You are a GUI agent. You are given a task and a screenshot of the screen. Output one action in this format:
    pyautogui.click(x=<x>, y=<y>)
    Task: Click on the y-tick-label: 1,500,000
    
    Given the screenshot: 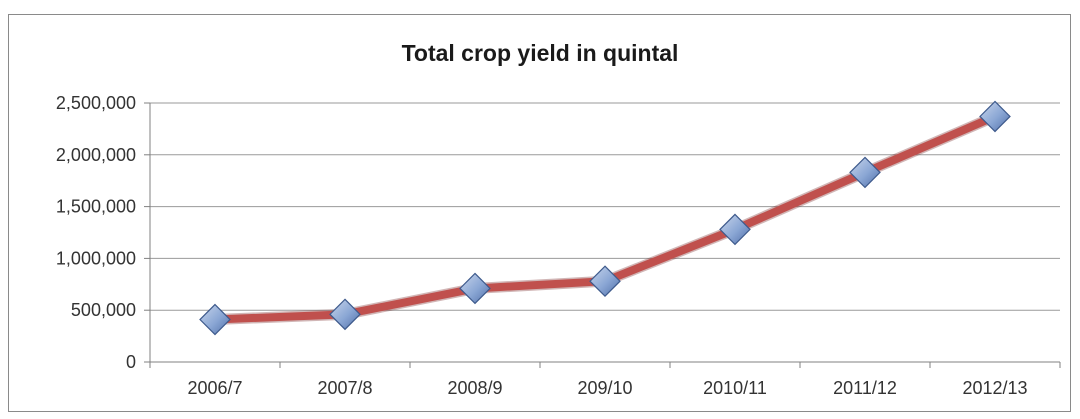 What is the action you would take?
    pyautogui.click(x=96, y=207)
    